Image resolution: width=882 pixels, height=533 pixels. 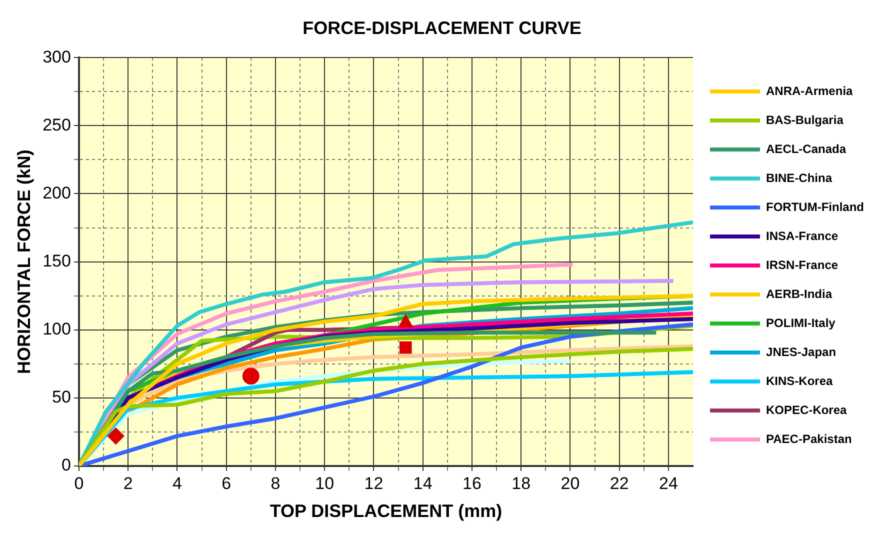 What do you see at coordinates (807, 409) in the screenshot?
I see `legend-label: KOPEC-Korea` at bounding box center [807, 409].